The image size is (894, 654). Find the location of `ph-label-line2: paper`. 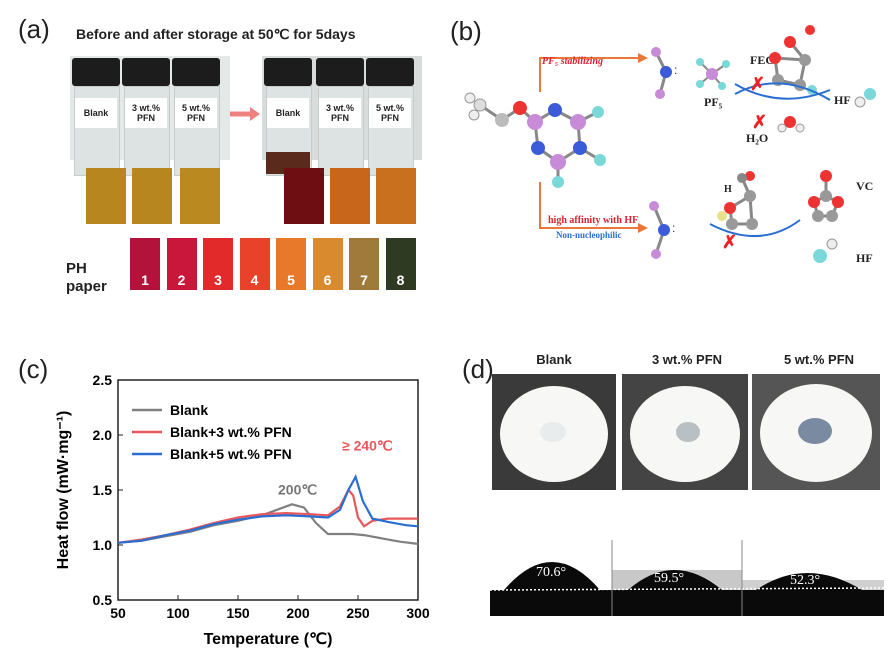

ph-label-line2: paper is located at coordinates (86, 286).